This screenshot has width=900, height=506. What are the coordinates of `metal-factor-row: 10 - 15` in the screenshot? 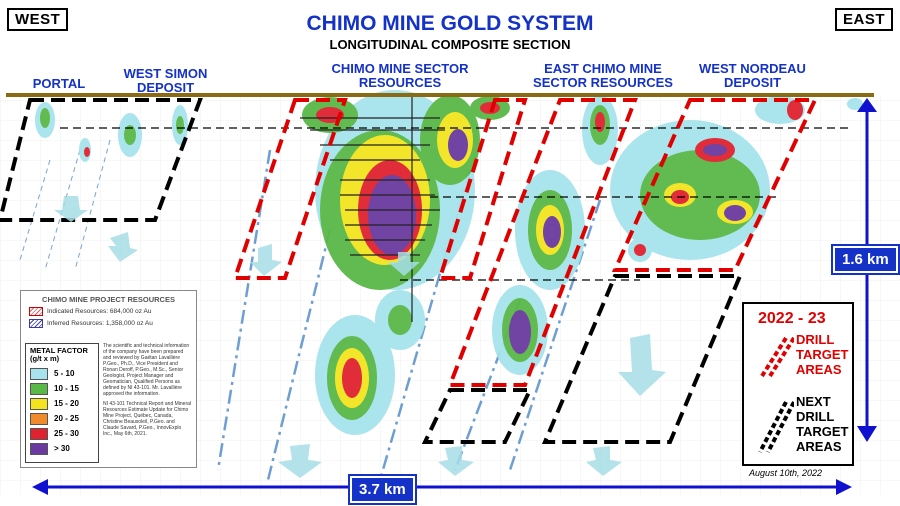 It's located at (64, 388).